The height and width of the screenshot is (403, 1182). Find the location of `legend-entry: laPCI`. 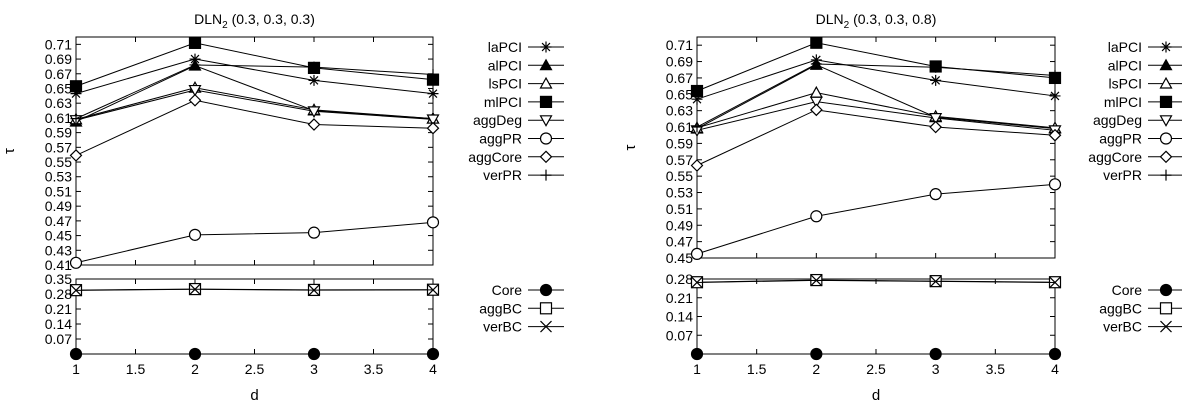

legend-entry: laPCI is located at coordinates (526, 47).